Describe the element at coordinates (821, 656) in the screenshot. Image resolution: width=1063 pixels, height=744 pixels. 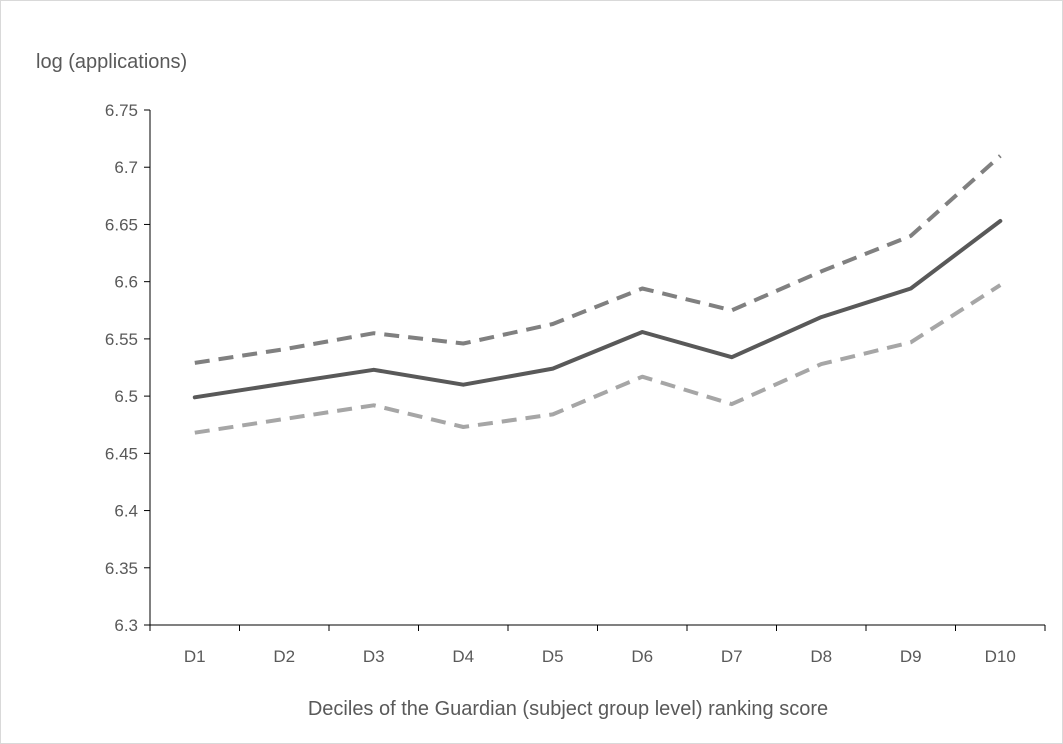
I see `x-tick-label: D8` at that location.